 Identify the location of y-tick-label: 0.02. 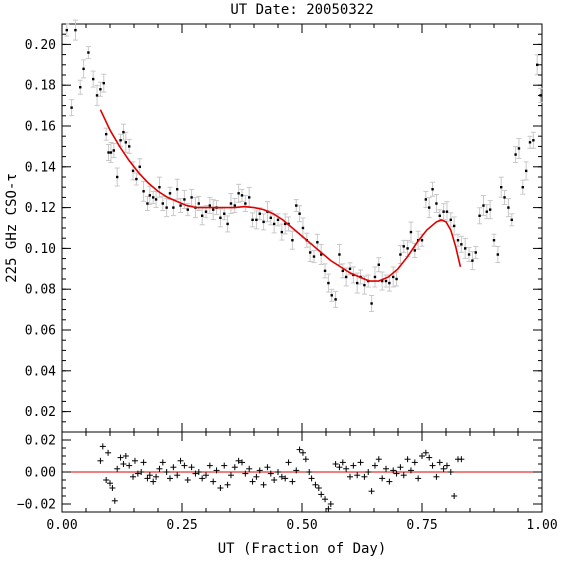
(40, 412).